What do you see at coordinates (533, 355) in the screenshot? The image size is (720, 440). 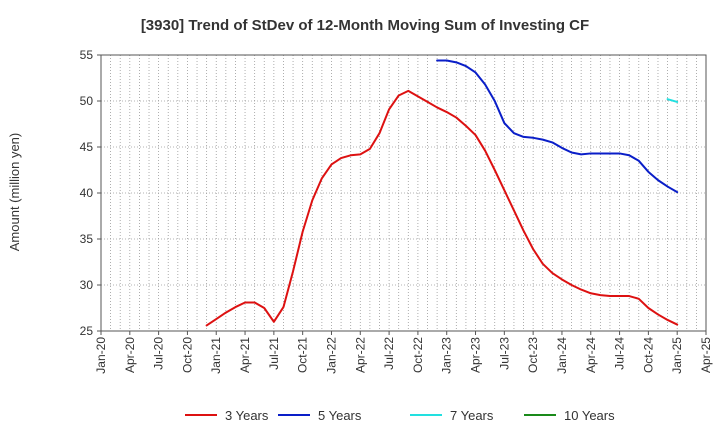 I see `x-tick-label: Oct-23` at bounding box center [533, 355].